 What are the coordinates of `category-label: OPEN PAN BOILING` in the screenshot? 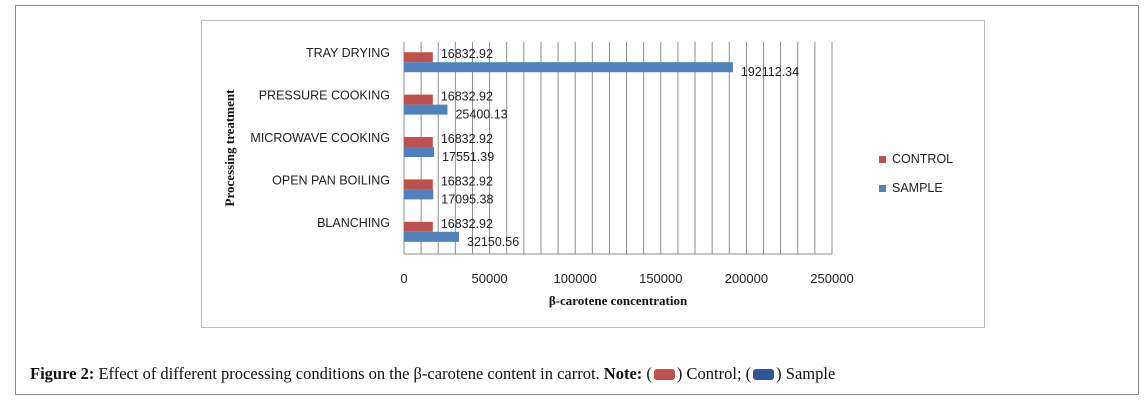 It's located at (331, 180).